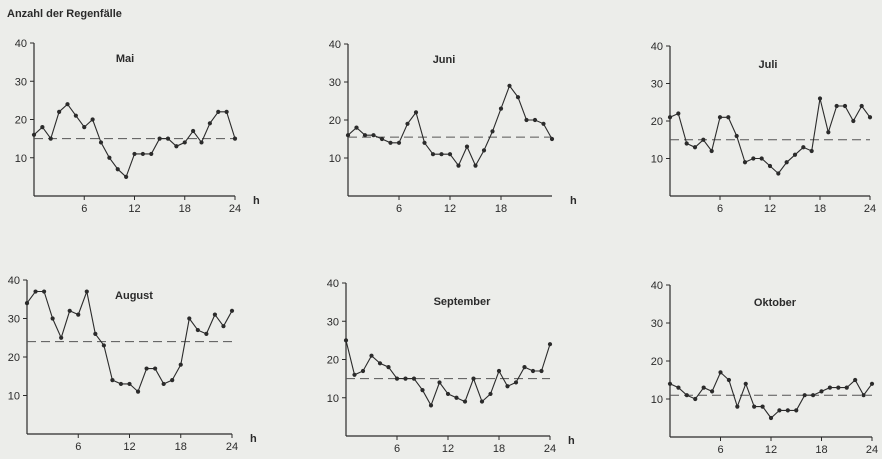 This screenshot has width=882, height=459. What do you see at coordinates (770, 136) in the screenshot?
I see `series-line` at bounding box center [770, 136].